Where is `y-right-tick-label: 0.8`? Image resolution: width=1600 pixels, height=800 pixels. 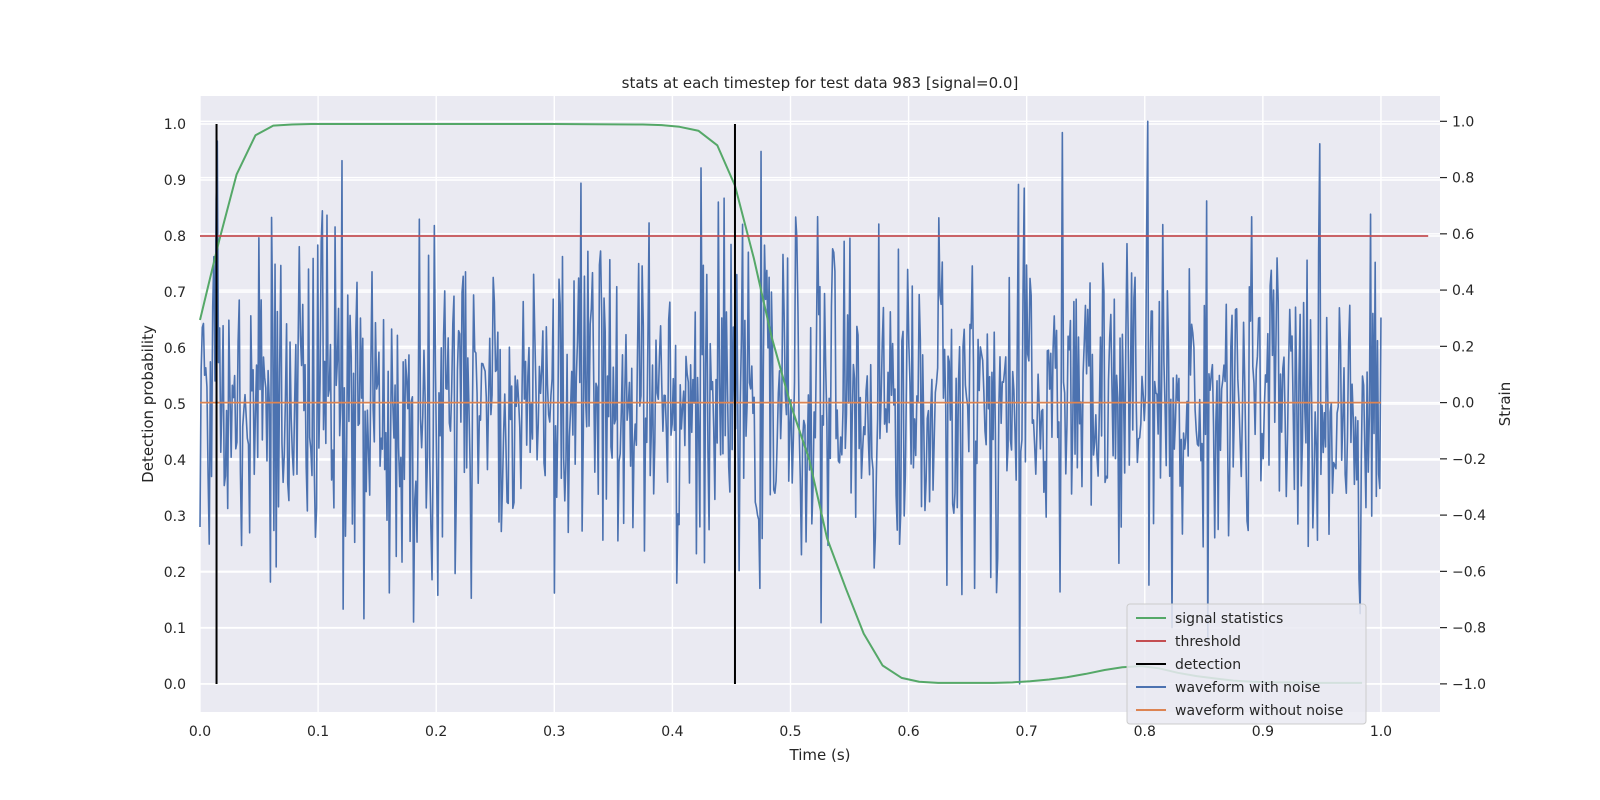 y-right-tick-label: 0.8 is located at coordinates (1463, 179).